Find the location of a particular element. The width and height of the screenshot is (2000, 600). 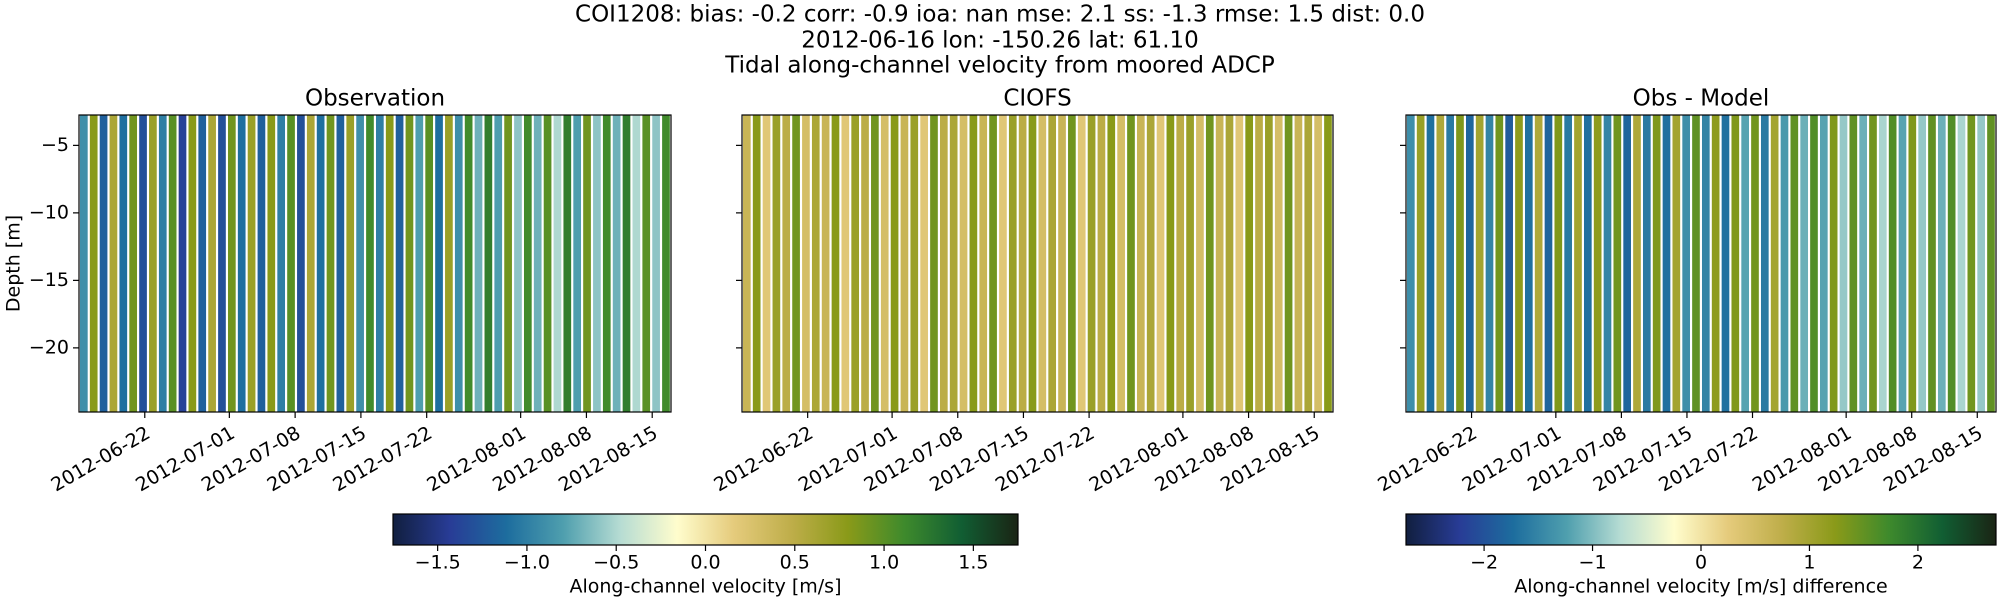

colorbar-label: Along-channel velocity [m/s] is located at coordinates (705, 587).